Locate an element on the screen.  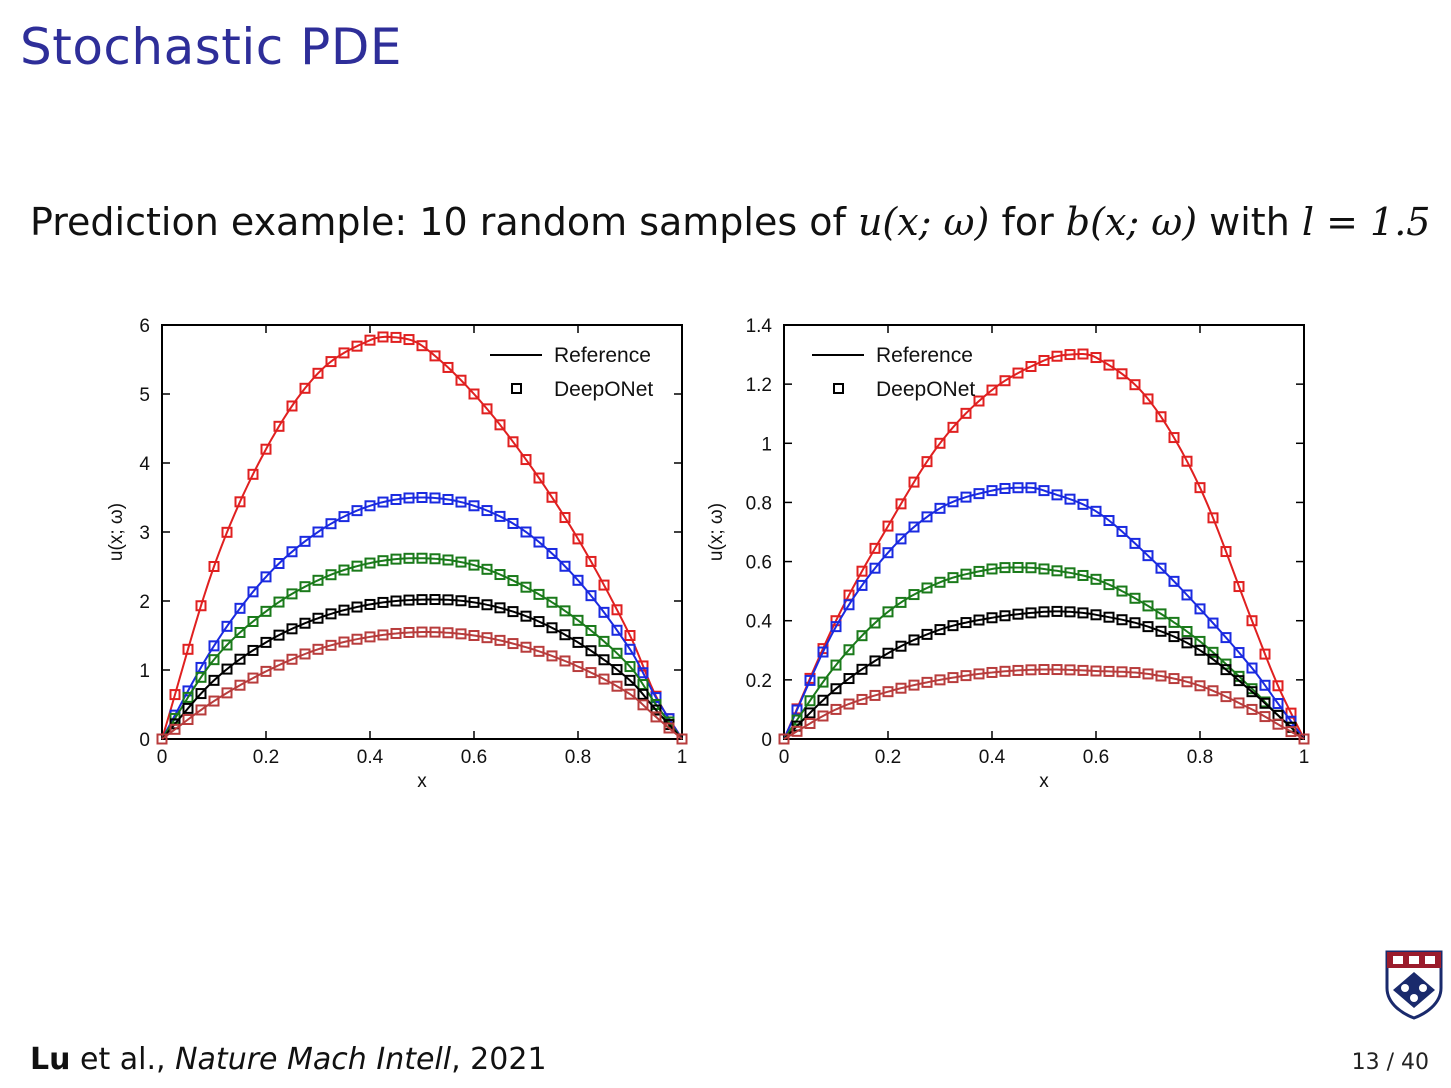
subtitle-u-expr: u(x; ω) is located at coordinates (923, 222).